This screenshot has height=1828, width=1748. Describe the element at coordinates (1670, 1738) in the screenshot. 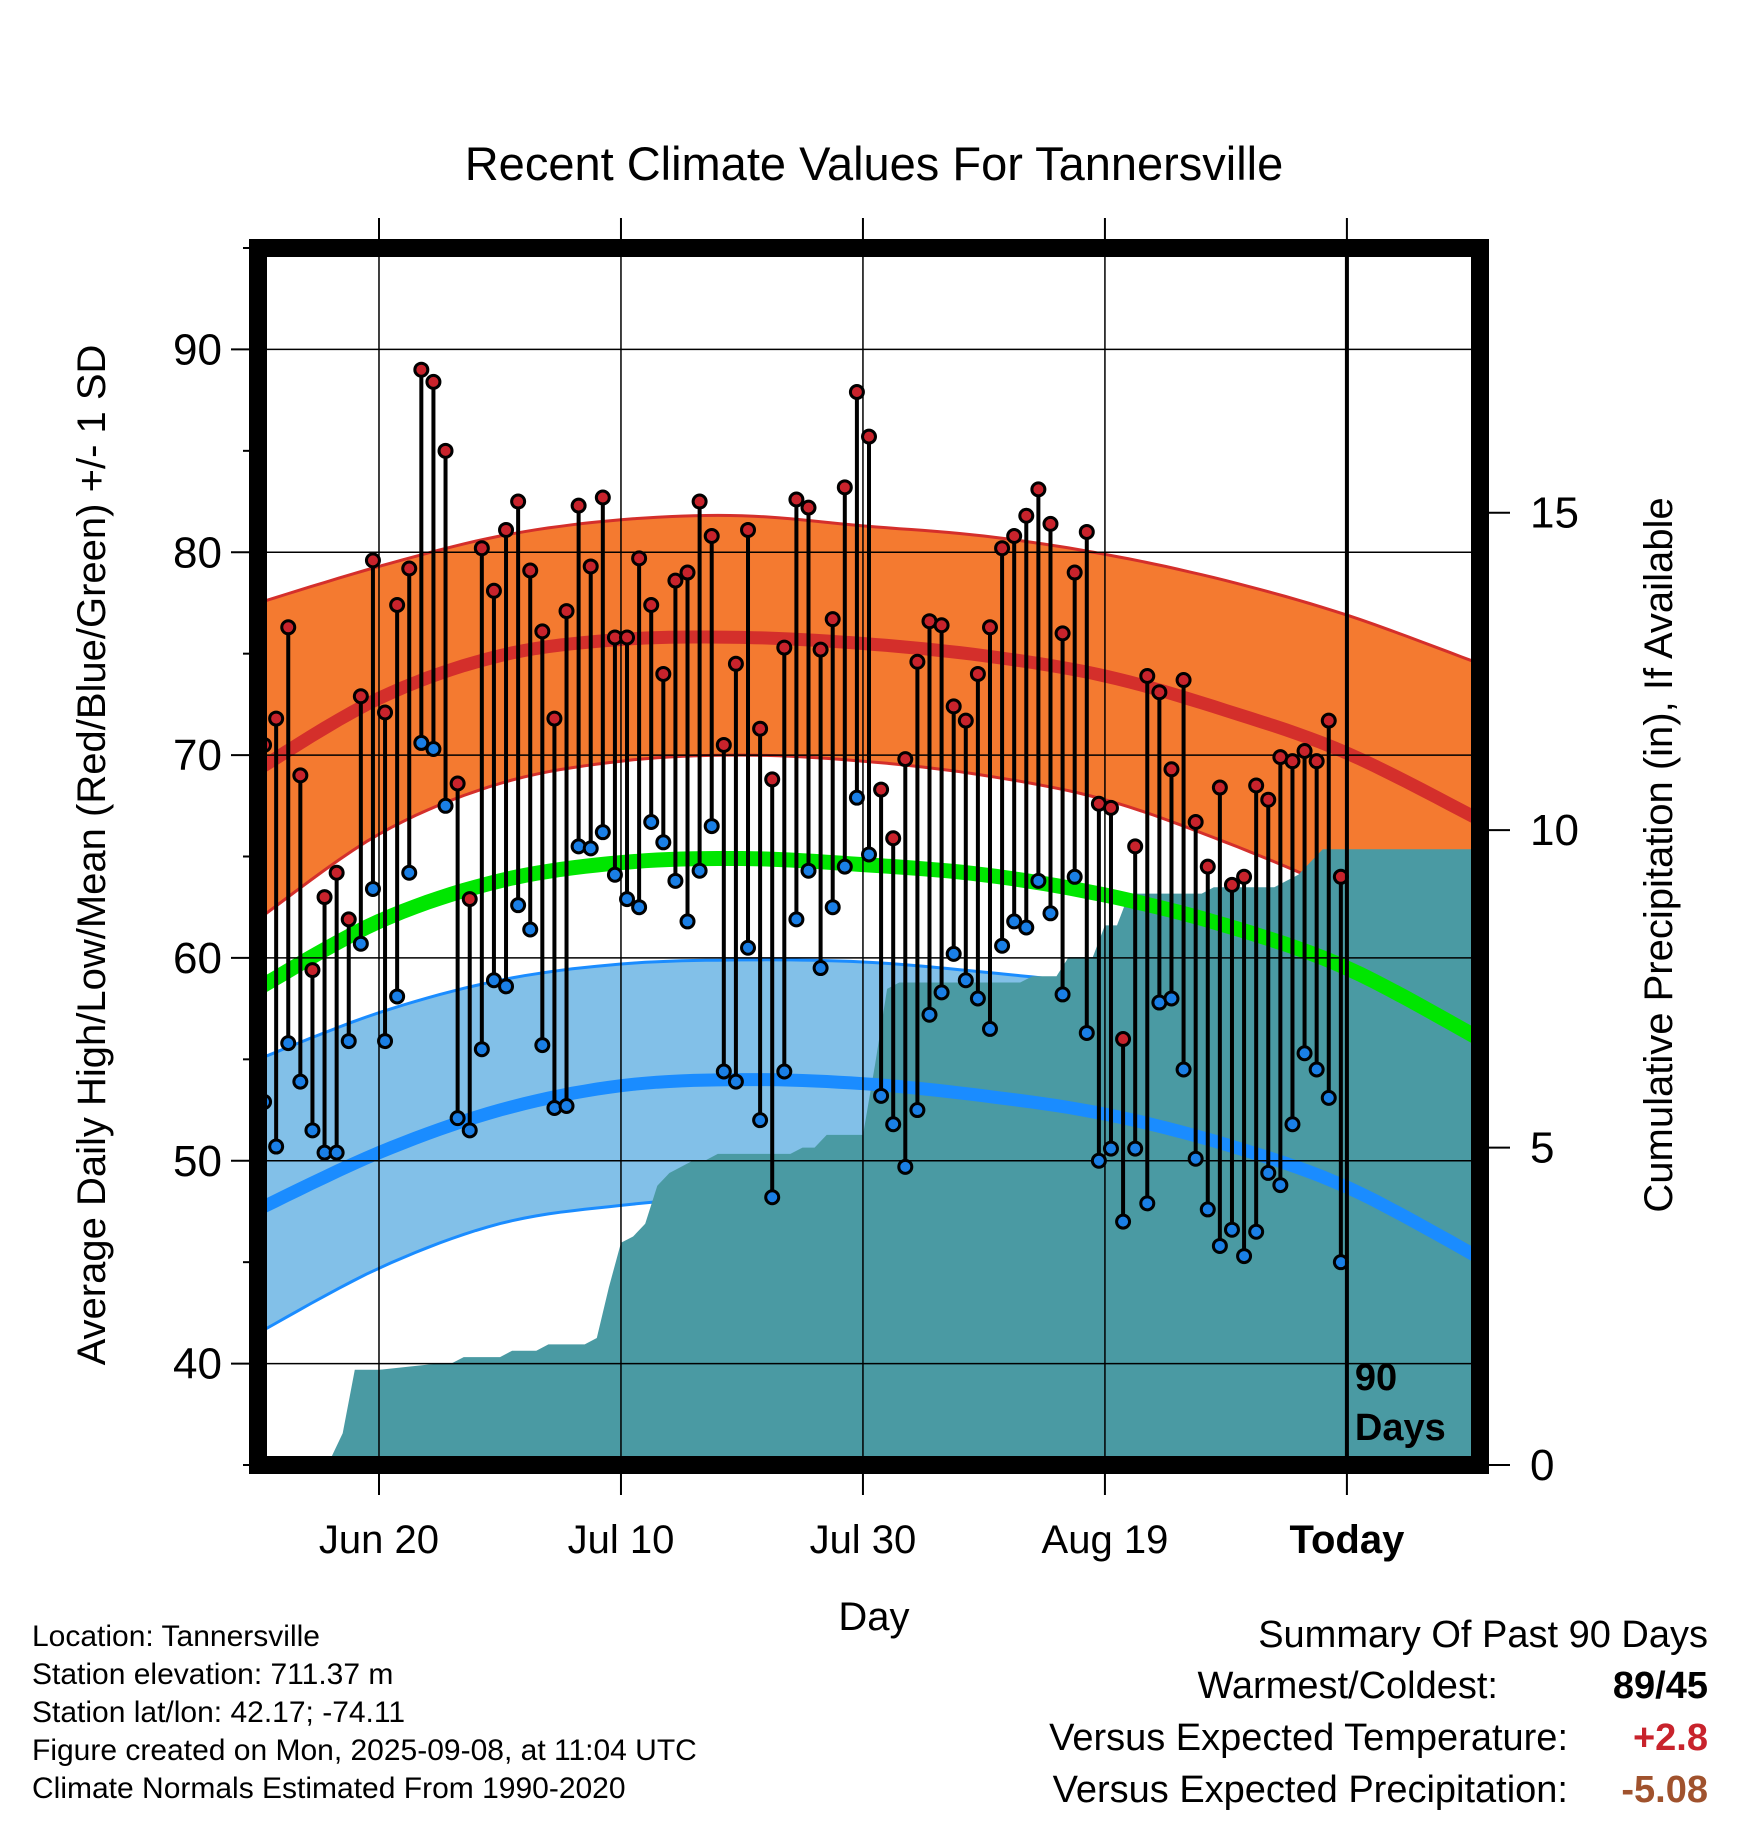

I see `temp-anomaly-value: +2.8` at that location.